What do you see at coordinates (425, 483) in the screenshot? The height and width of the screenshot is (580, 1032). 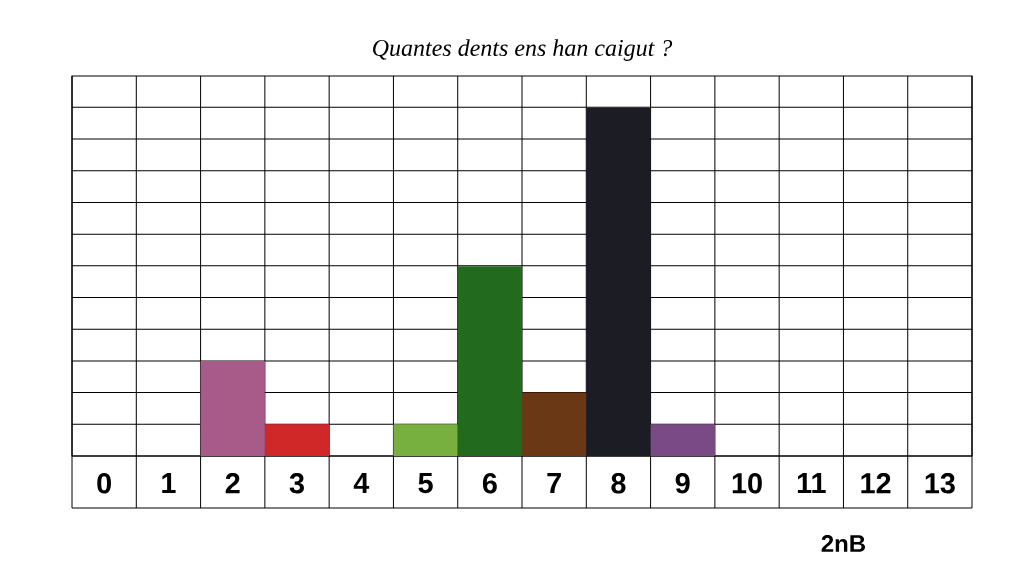 I see `x-tick-label: 5` at bounding box center [425, 483].